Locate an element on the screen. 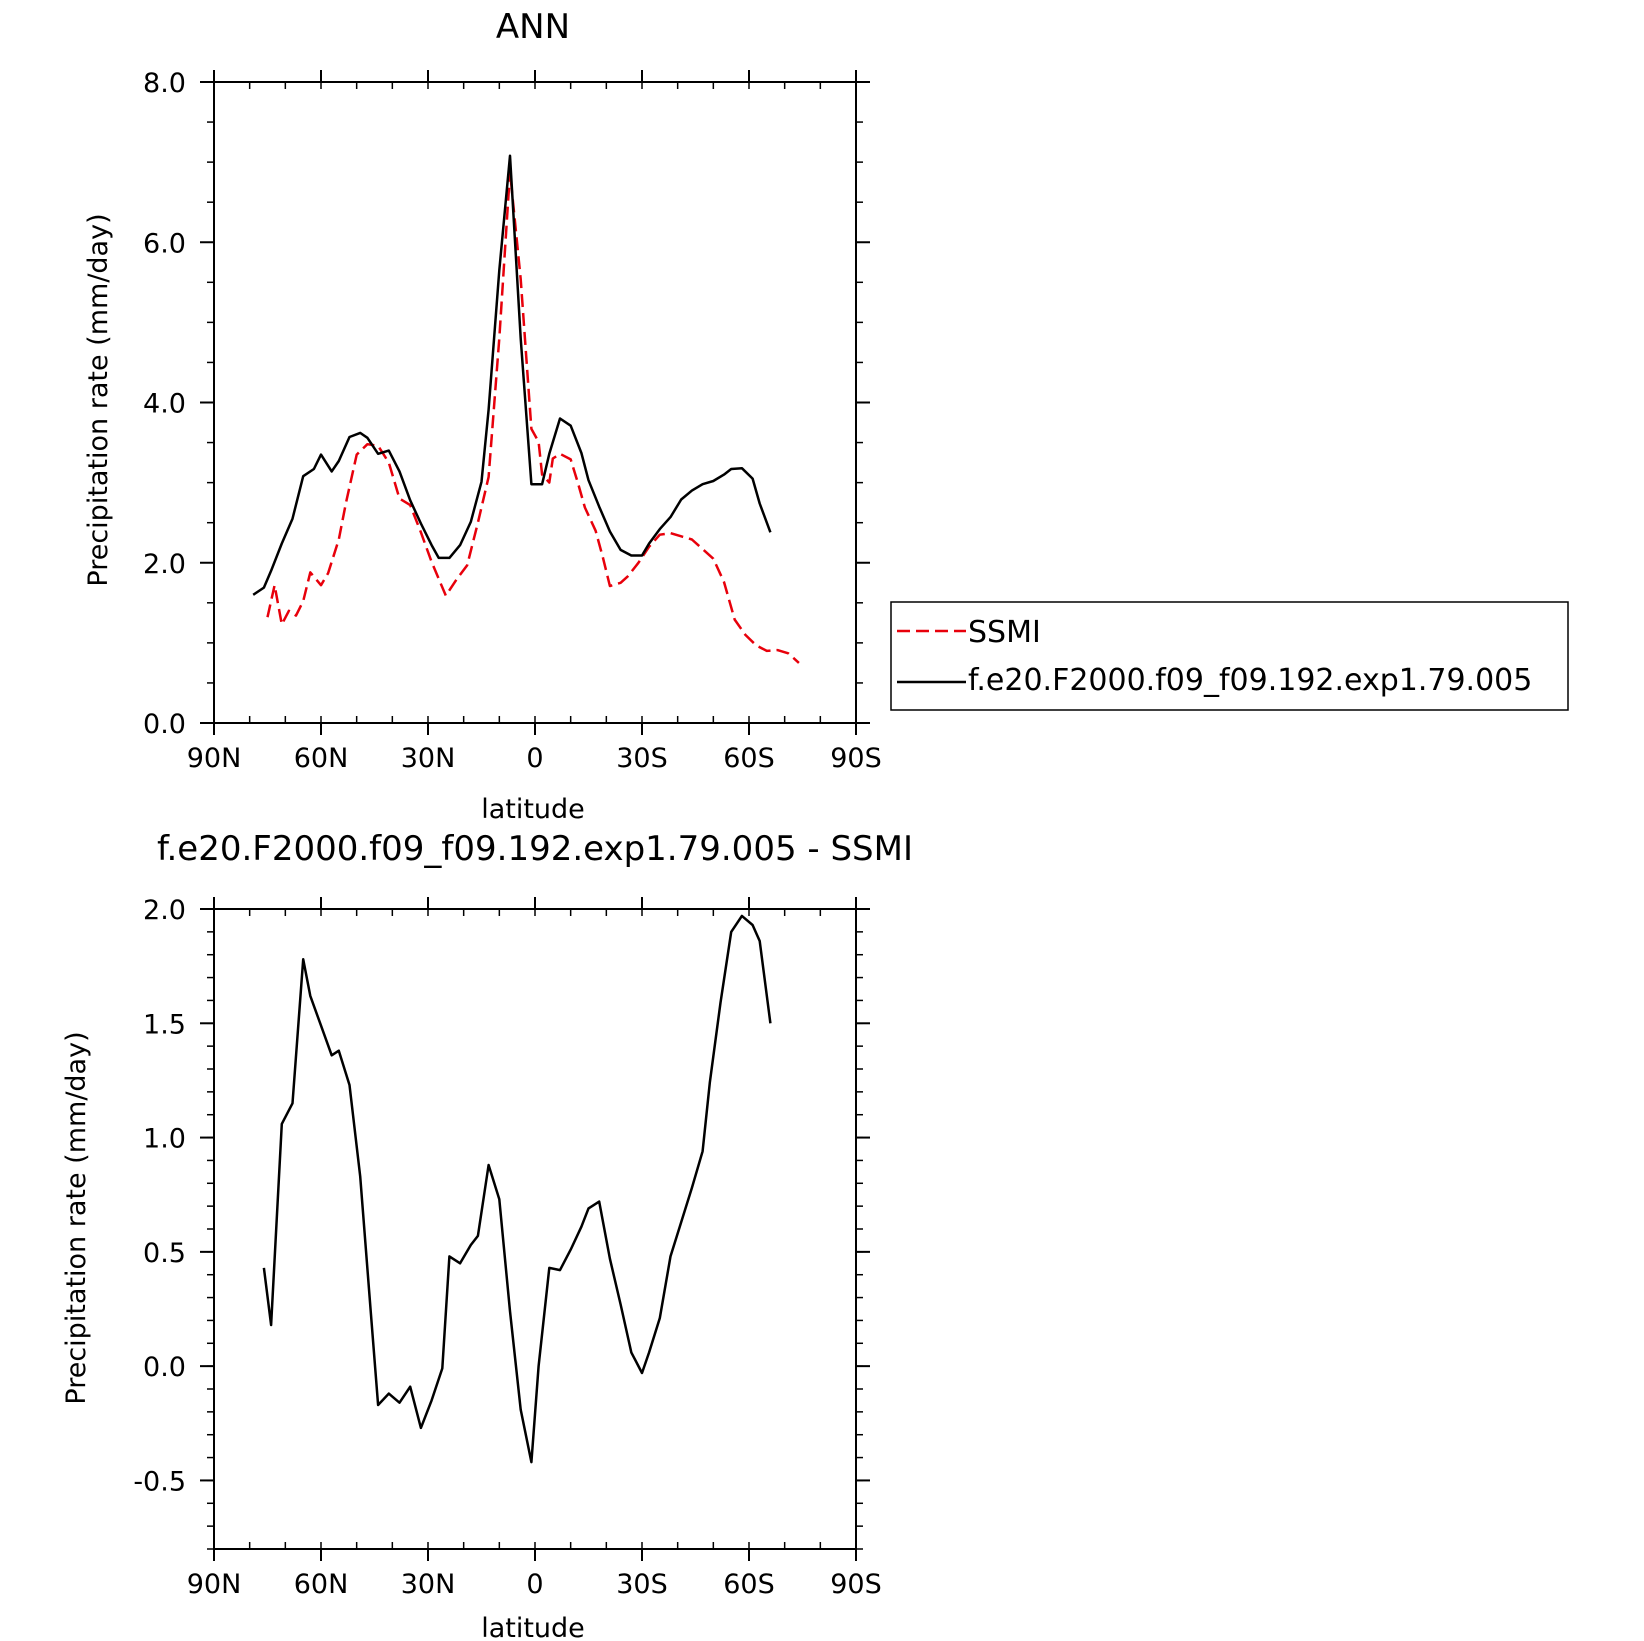  top-y-axis-label: Precipitation rate (mm/day) is located at coordinates (98, 399).